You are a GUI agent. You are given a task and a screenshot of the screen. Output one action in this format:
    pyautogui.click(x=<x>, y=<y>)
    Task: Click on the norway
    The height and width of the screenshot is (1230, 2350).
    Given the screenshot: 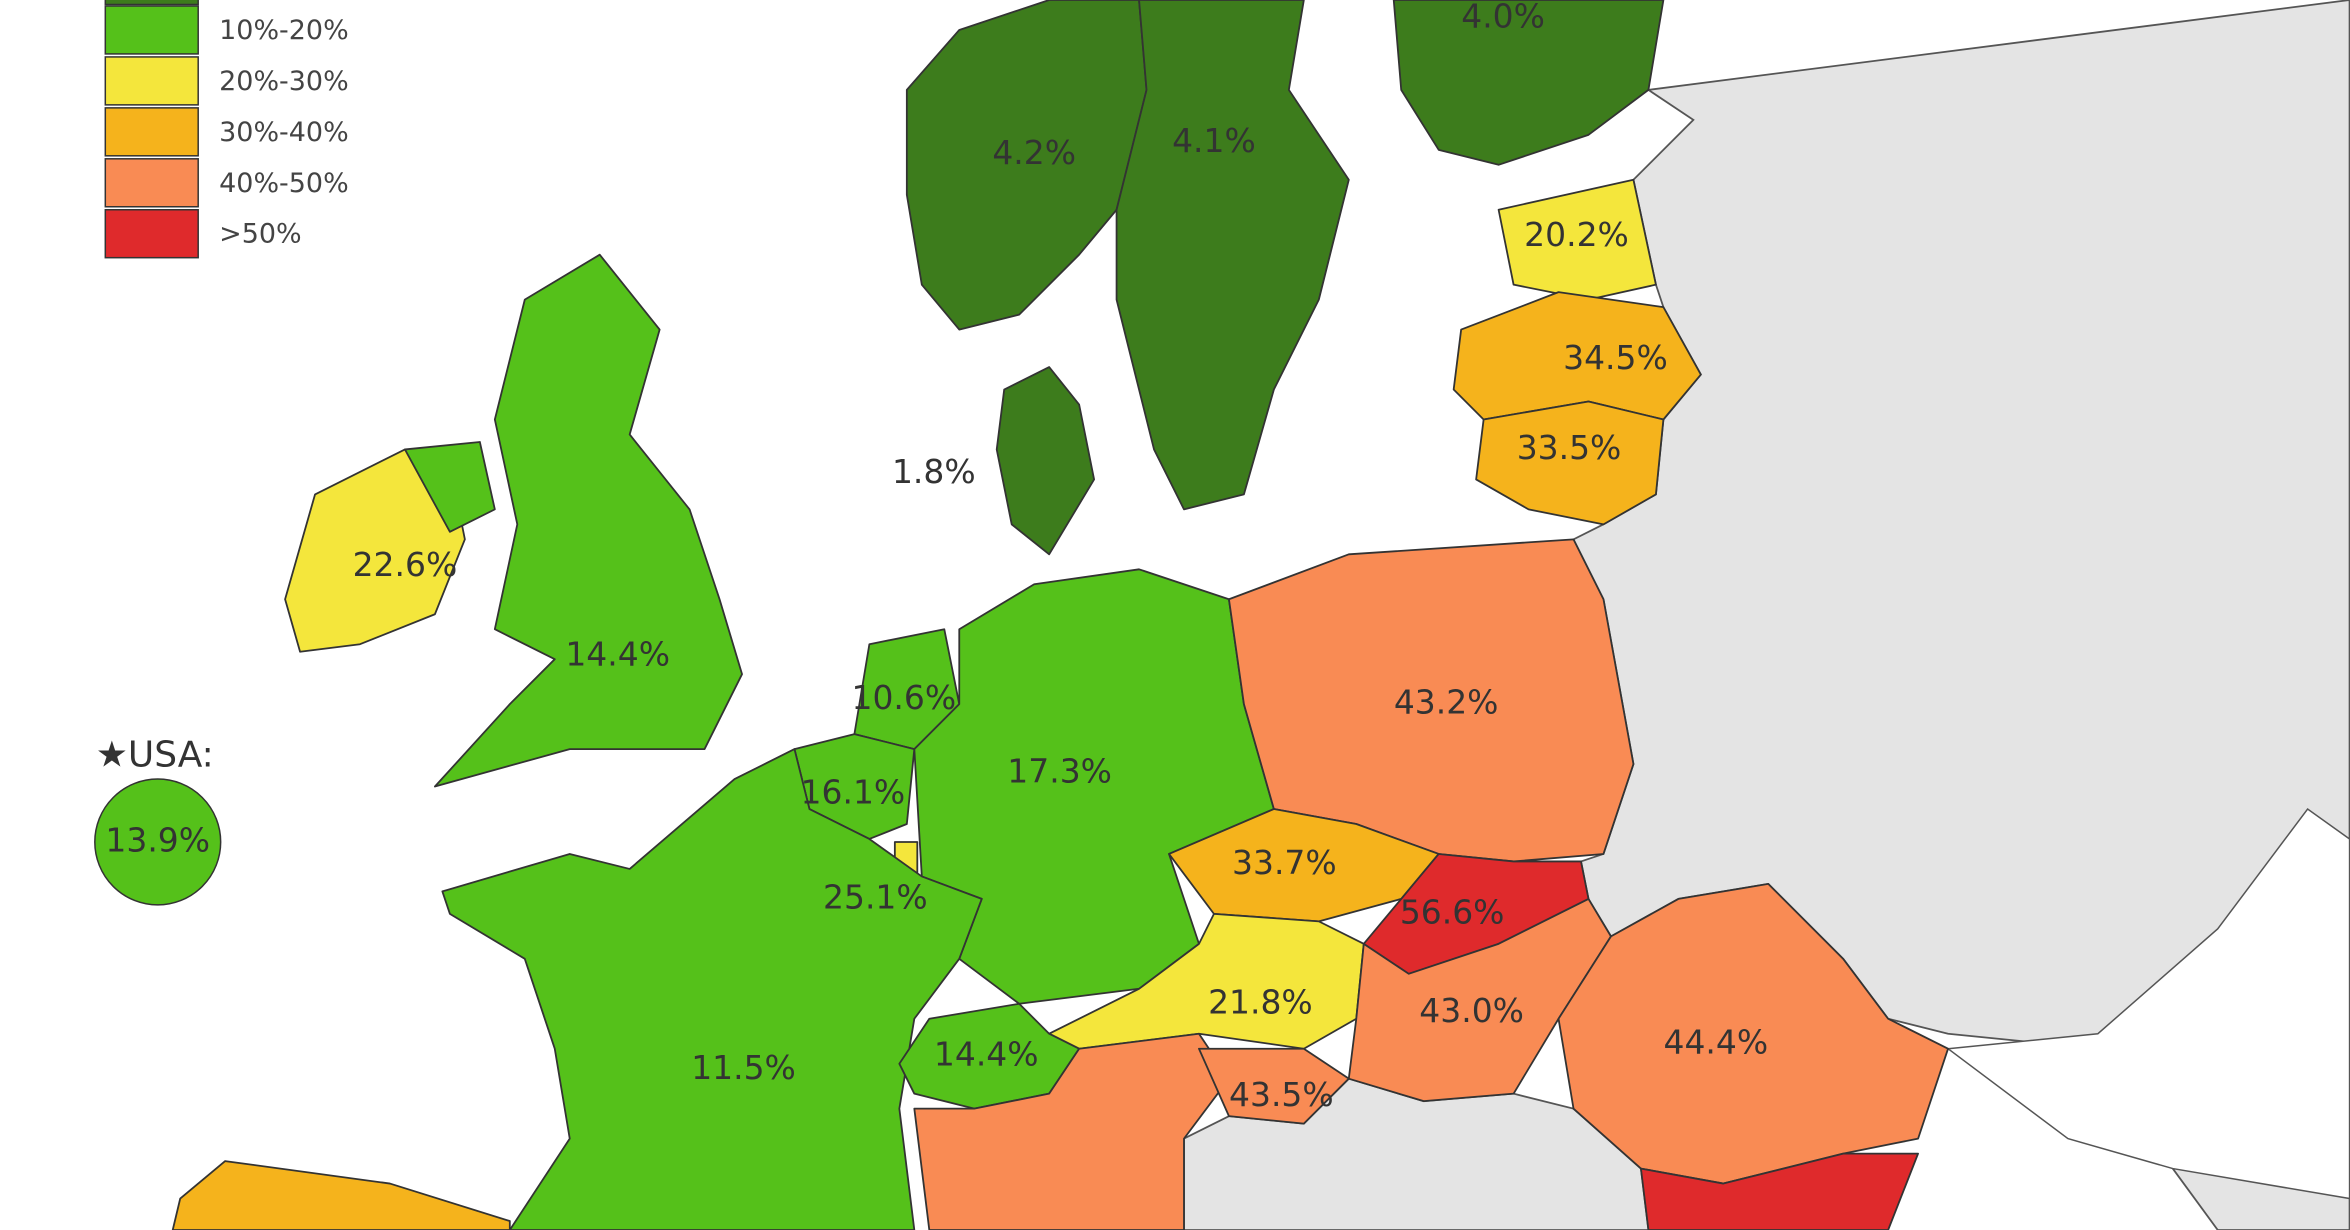 What is the action you would take?
    pyautogui.click(x=1026, y=165)
    